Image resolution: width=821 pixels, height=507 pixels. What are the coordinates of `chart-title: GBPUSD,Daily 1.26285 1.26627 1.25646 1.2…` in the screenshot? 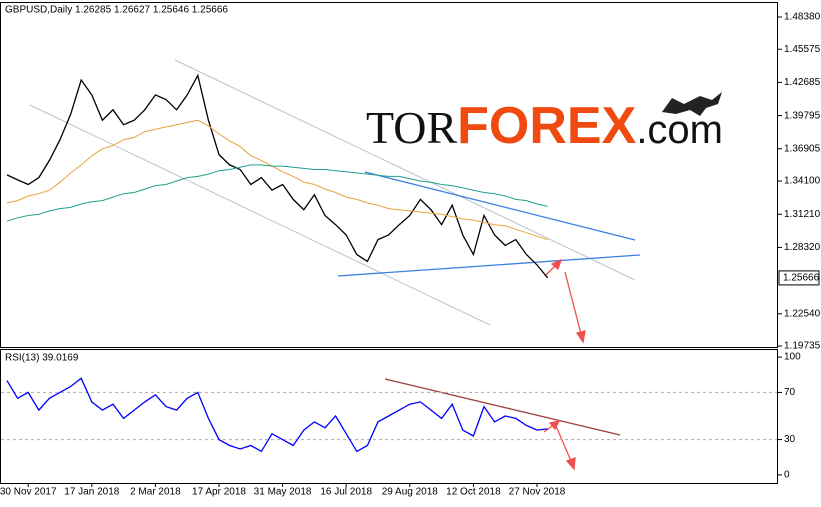 It's located at (116, 10).